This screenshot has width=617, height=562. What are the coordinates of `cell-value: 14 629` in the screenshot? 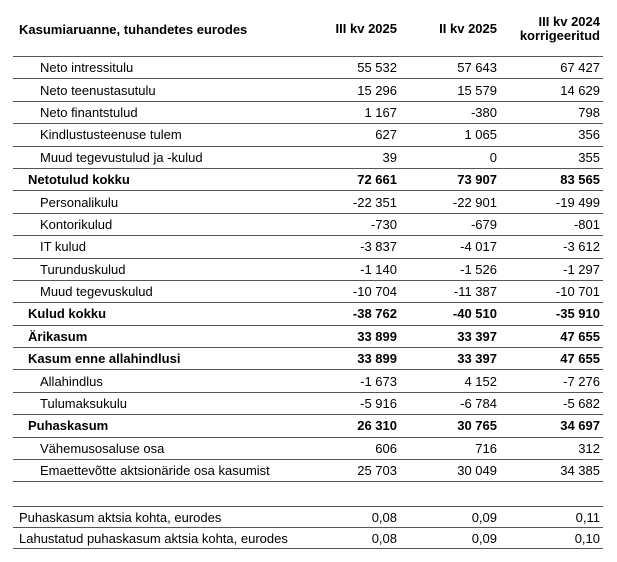 It's located at (580, 90).